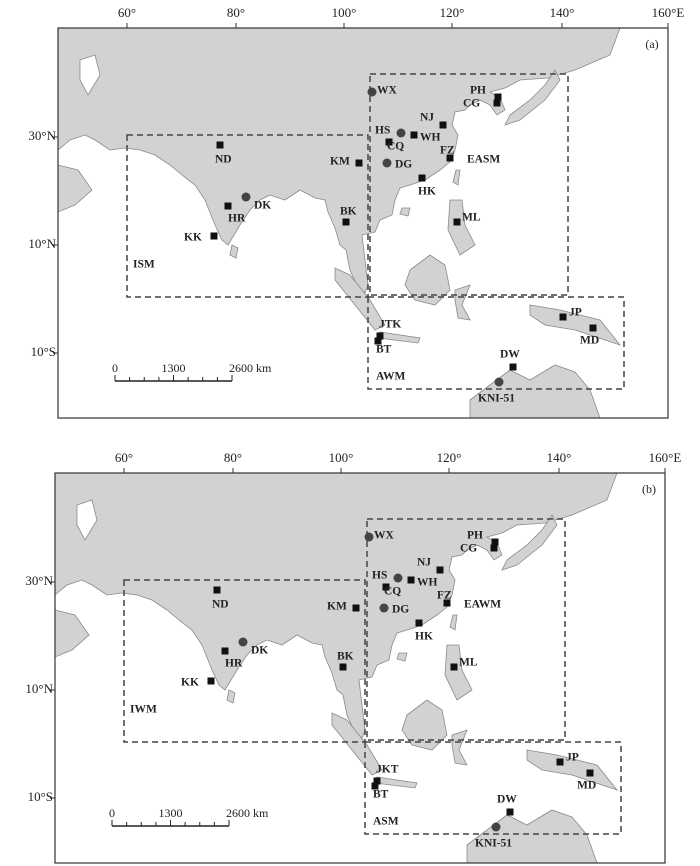 Image resolution: width=700 pixels, height=866 pixels. Describe the element at coordinates (237, 219) in the screenshot. I see `site-label: HR` at that location.